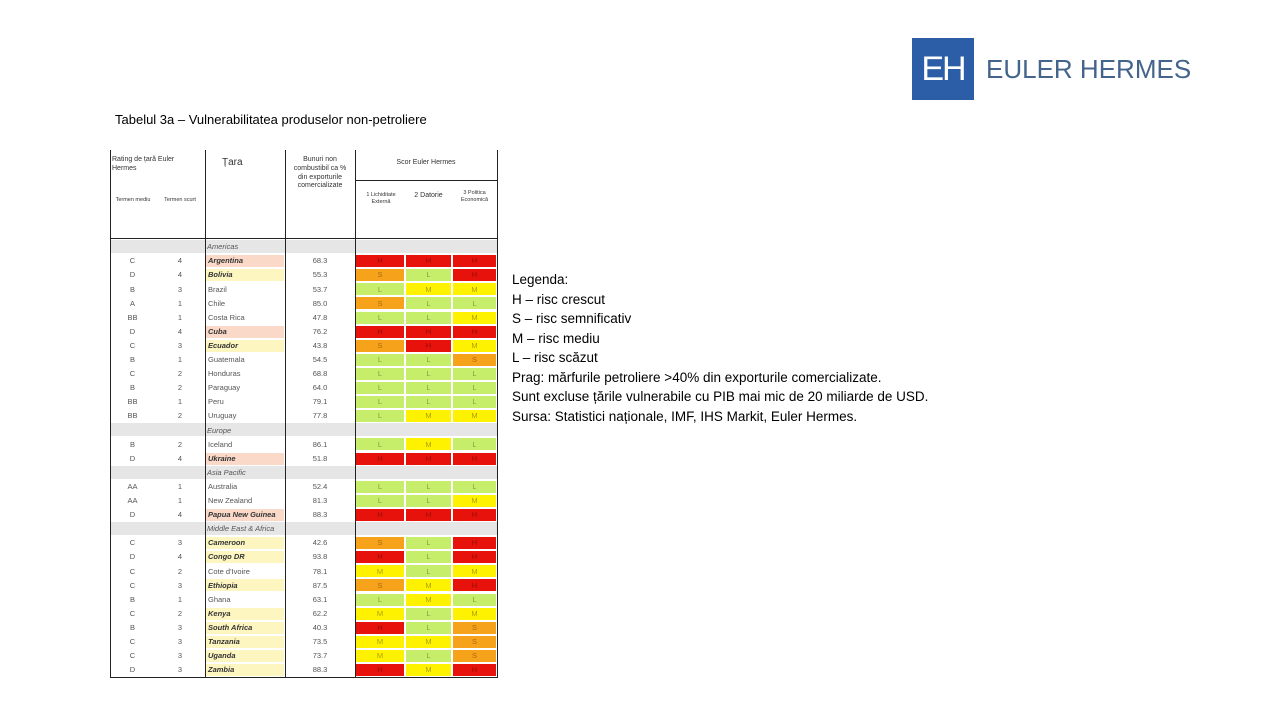 The width and height of the screenshot is (1280, 720). What do you see at coordinates (303, 430) in the screenshot?
I see `region-row` at bounding box center [303, 430].